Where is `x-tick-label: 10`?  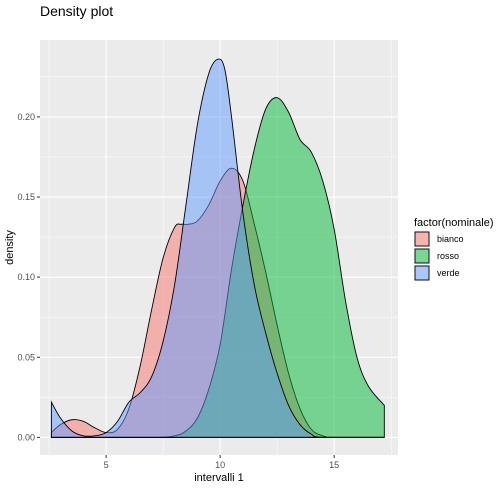 x-tick-label: 10 is located at coordinates (220, 465).